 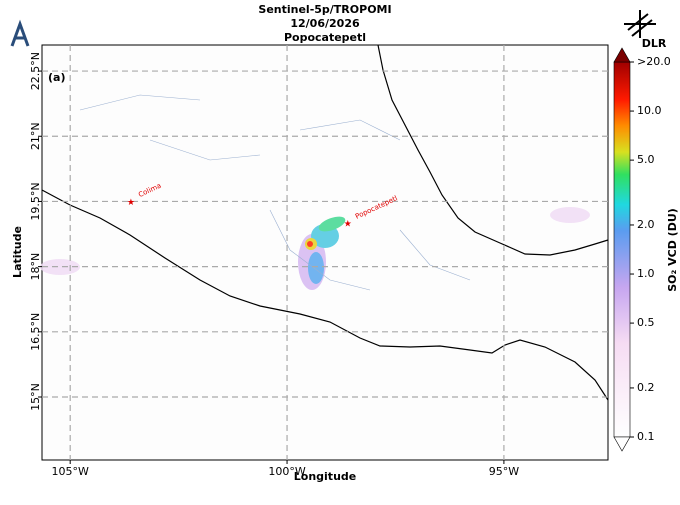 What do you see at coordinates (622, 444) in the screenshot?
I see `colorbar-extend-bottom` at bounding box center [622, 444].